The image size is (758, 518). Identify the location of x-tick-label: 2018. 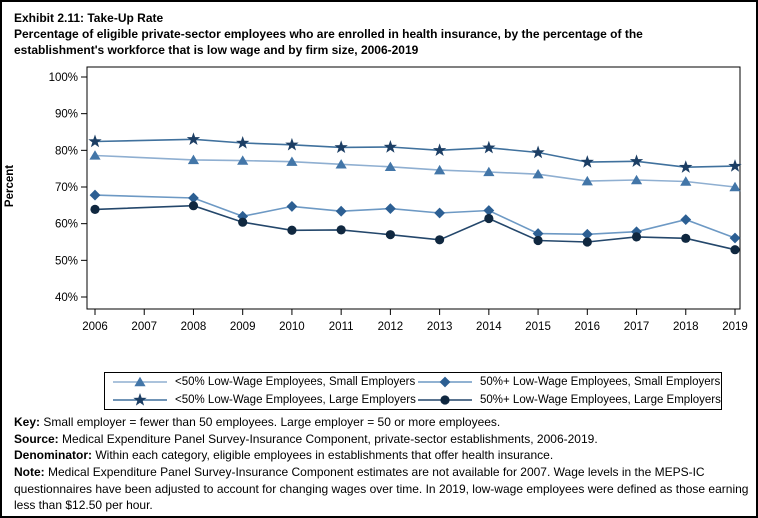
(686, 327).